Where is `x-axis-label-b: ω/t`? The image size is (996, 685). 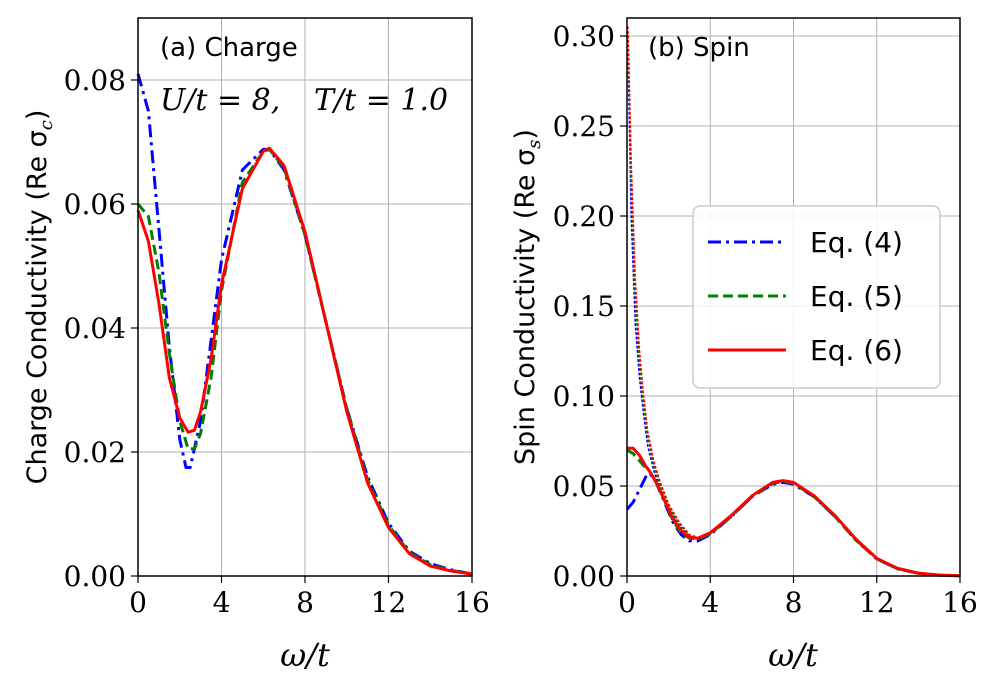 x-axis-label-b: ω/t is located at coordinates (793, 655).